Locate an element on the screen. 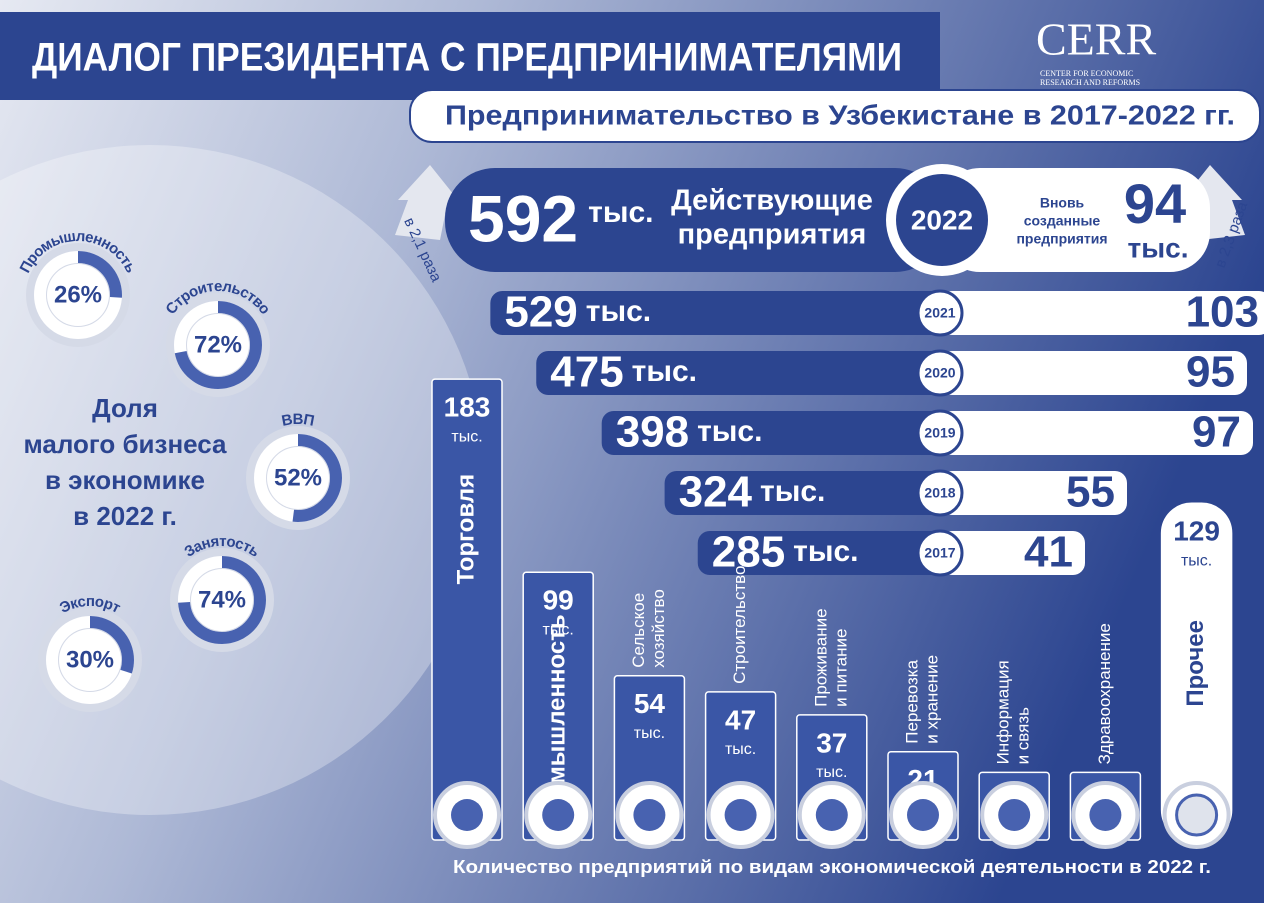 The image size is (1264, 903). new-value: 55 is located at coordinates (1090, 492).